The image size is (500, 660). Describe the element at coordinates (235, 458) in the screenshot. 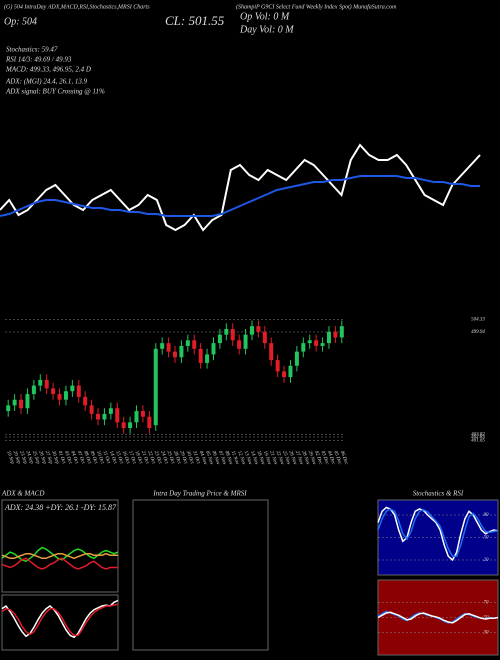

I see `x-tick-label: 11 Nov` at that location.